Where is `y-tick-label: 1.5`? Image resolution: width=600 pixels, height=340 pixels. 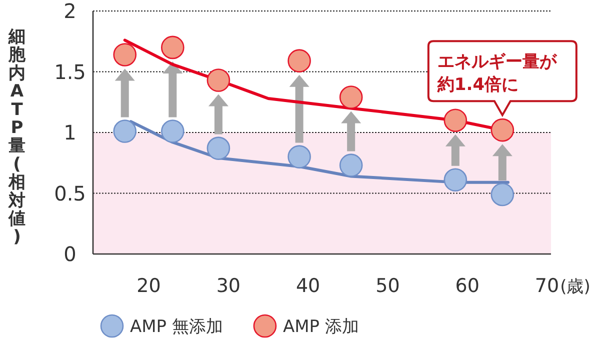 y-tick-label: 1.5 is located at coordinates (70, 72).